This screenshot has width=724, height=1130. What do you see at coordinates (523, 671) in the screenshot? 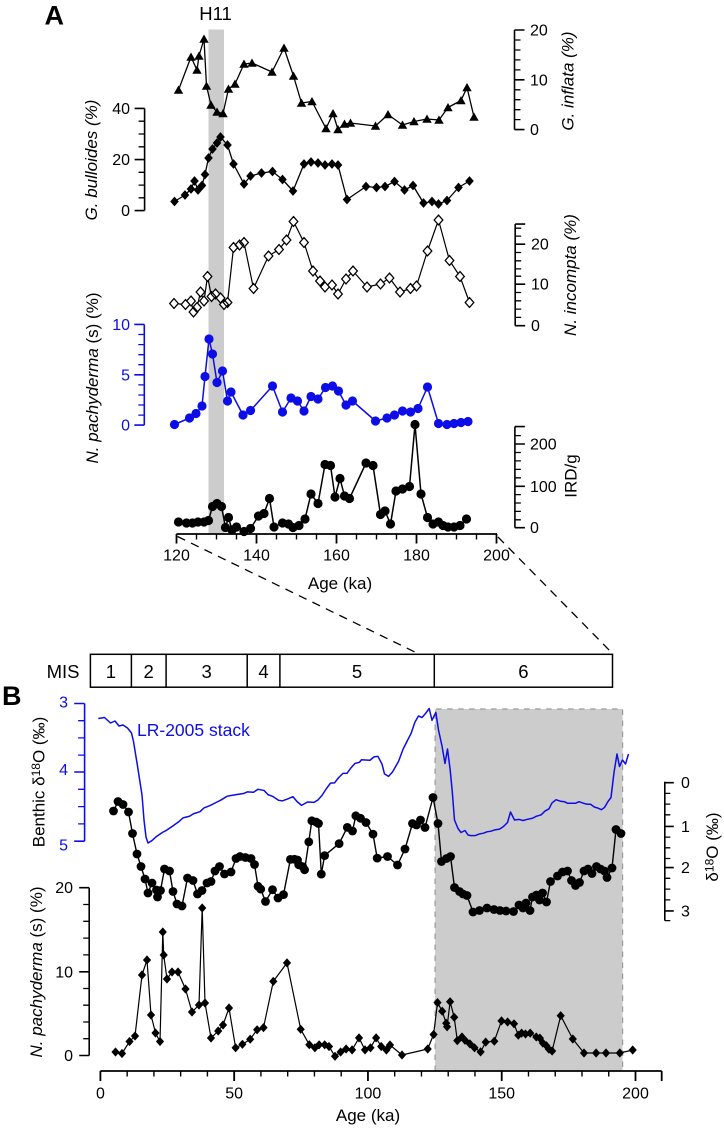
I see `svg-text: 6` at bounding box center [523, 671].